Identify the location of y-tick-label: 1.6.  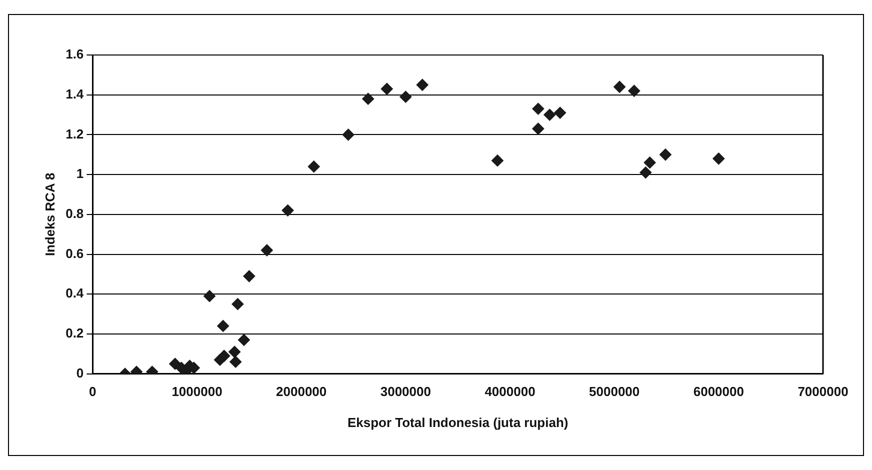
(75, 54).